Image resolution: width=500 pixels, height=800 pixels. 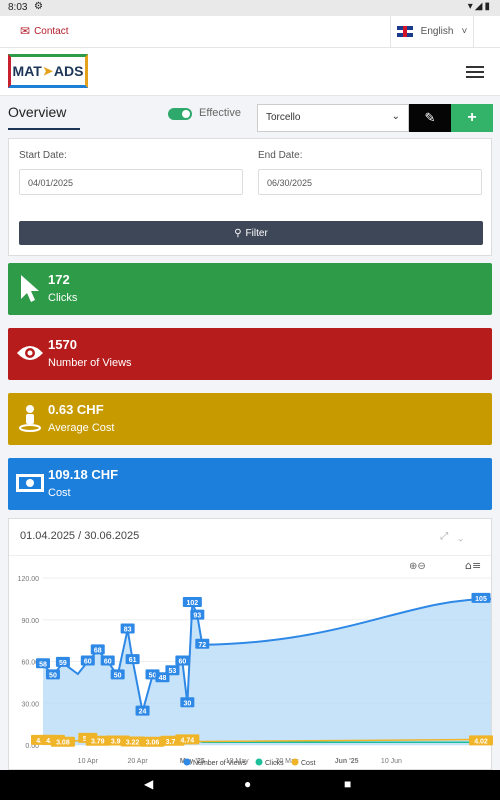 I want to click on x-tick-label: May '25, so click(x=192, y=761).